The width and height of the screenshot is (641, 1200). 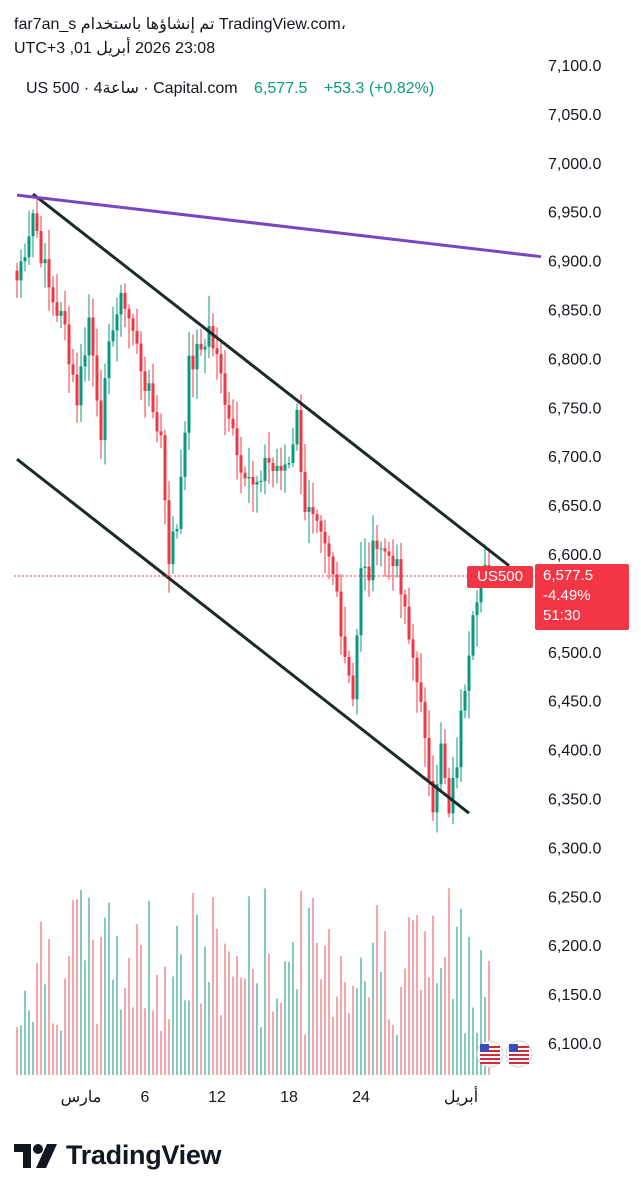 What do you see at coordinates (118, 1155) in the screenshot?
I see `tradingview-logo: TradingView` at bounding box center [118, 1155].